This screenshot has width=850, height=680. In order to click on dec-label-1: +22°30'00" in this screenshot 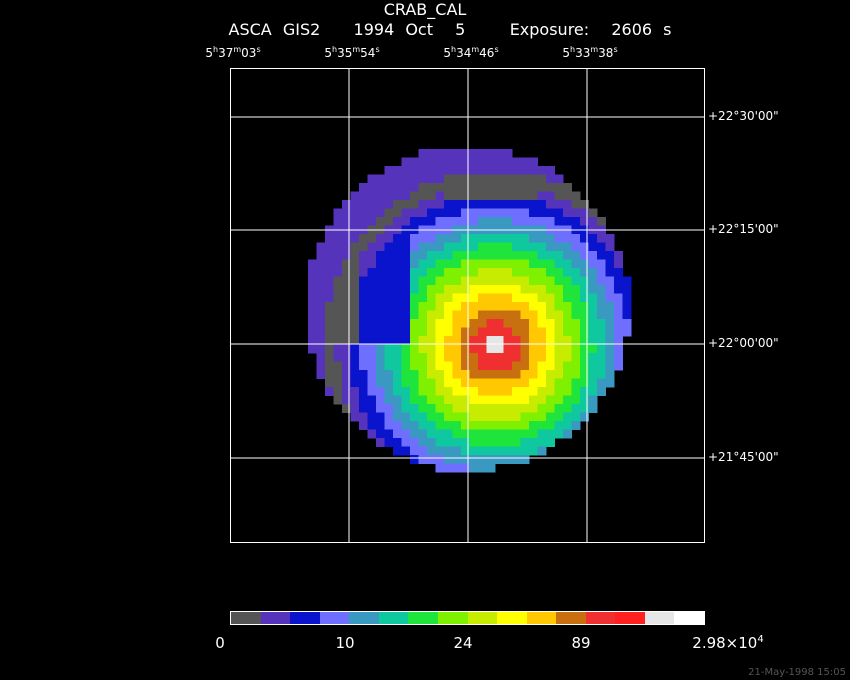, I will do `click(743, 116)`.